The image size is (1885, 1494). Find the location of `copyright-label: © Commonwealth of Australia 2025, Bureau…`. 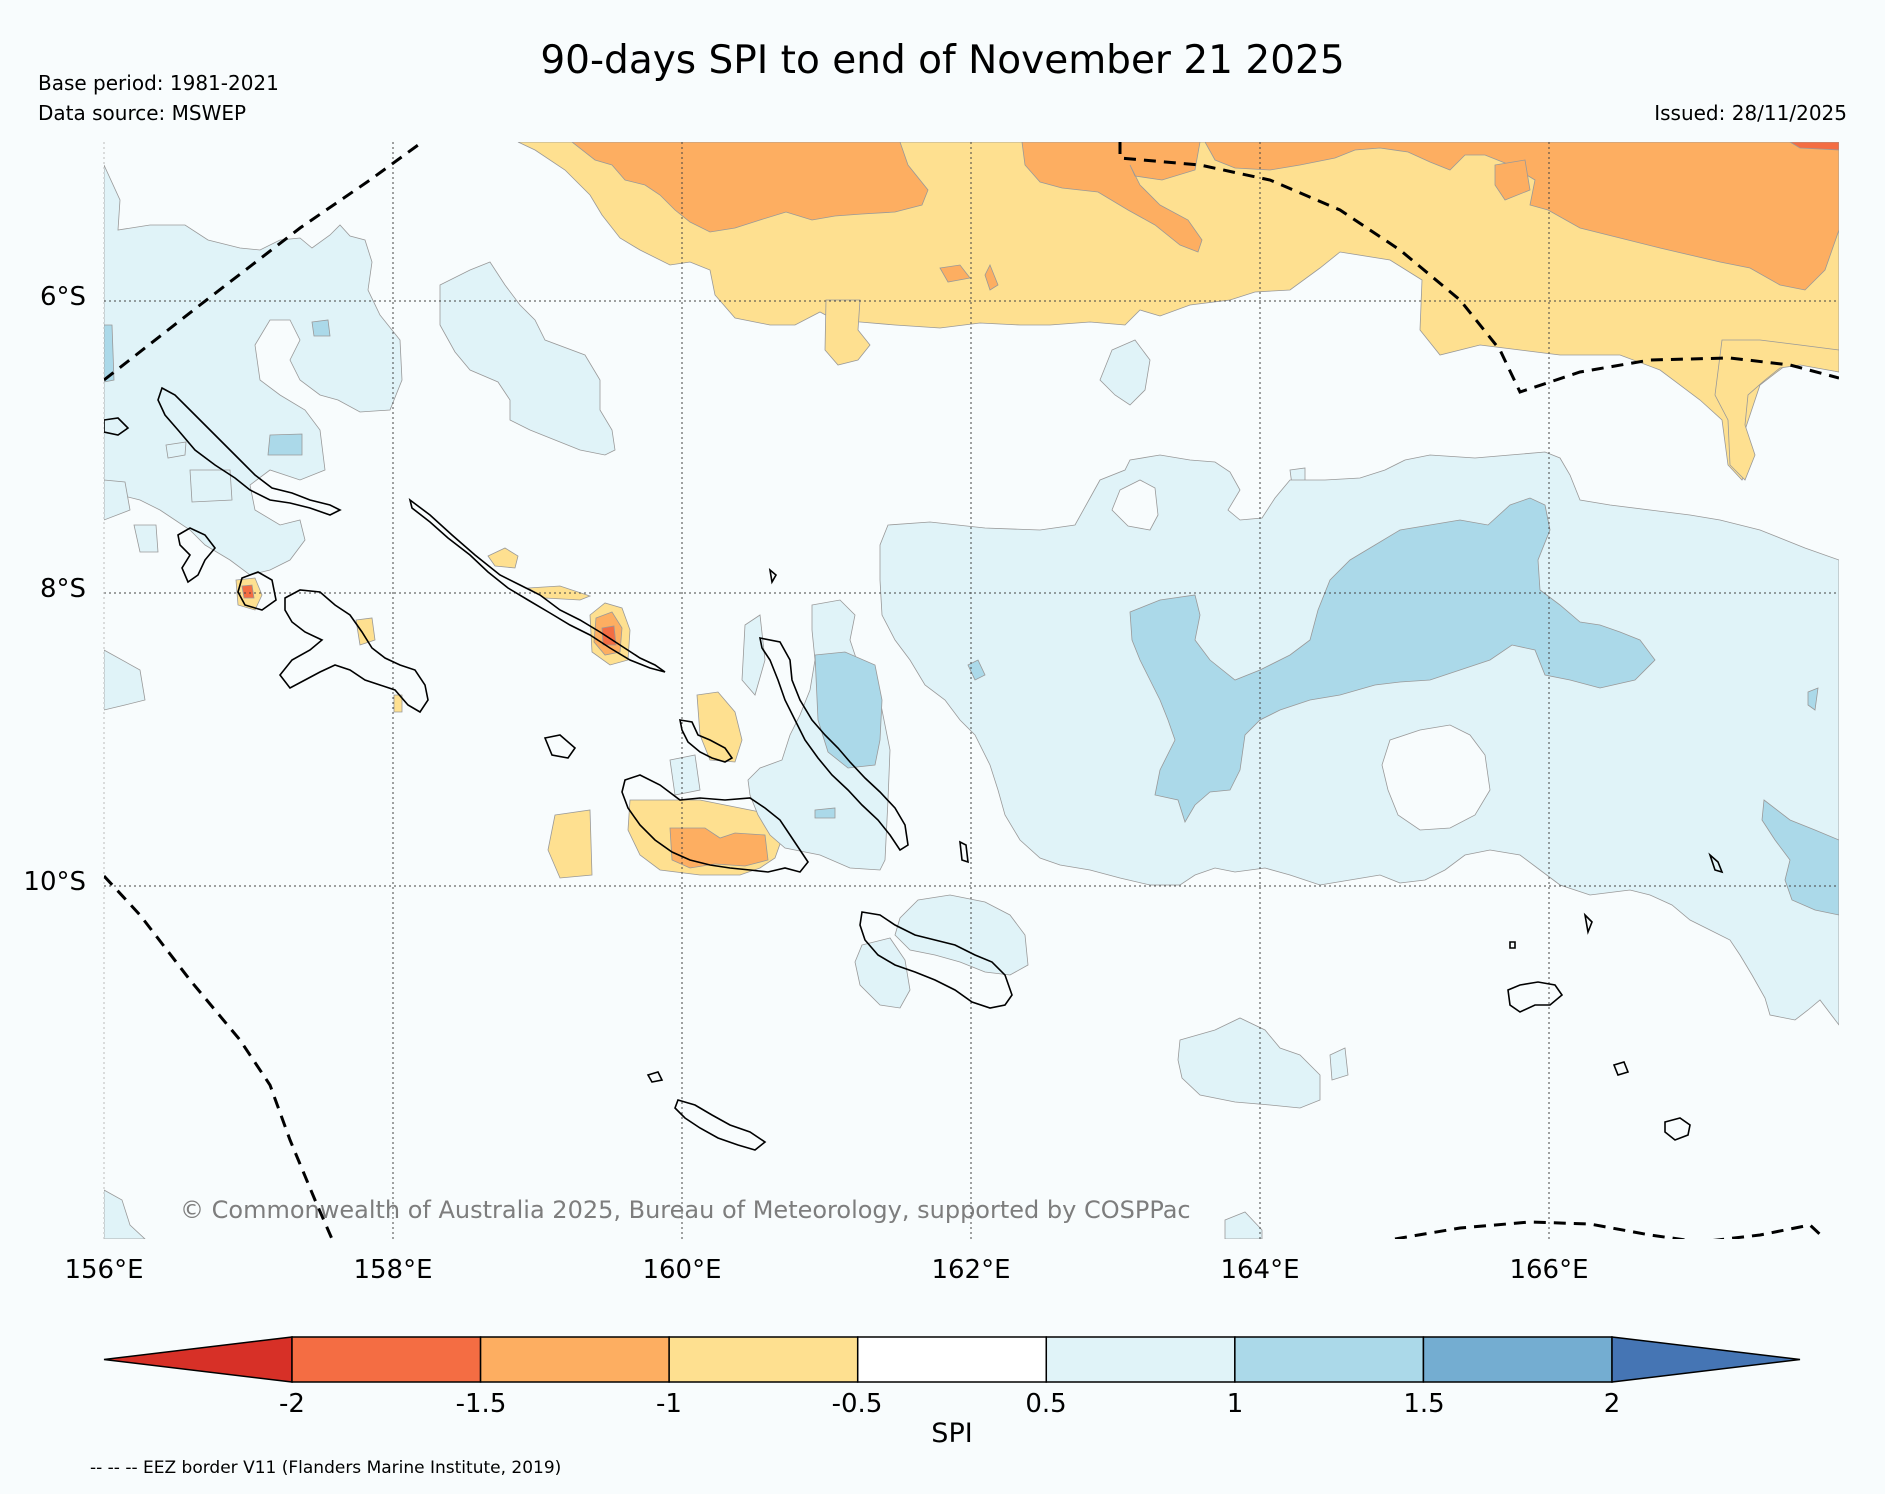

copyright-label: © Commonwealth of Australia 2025, Bureau… is located at coordinates (685, 1210).